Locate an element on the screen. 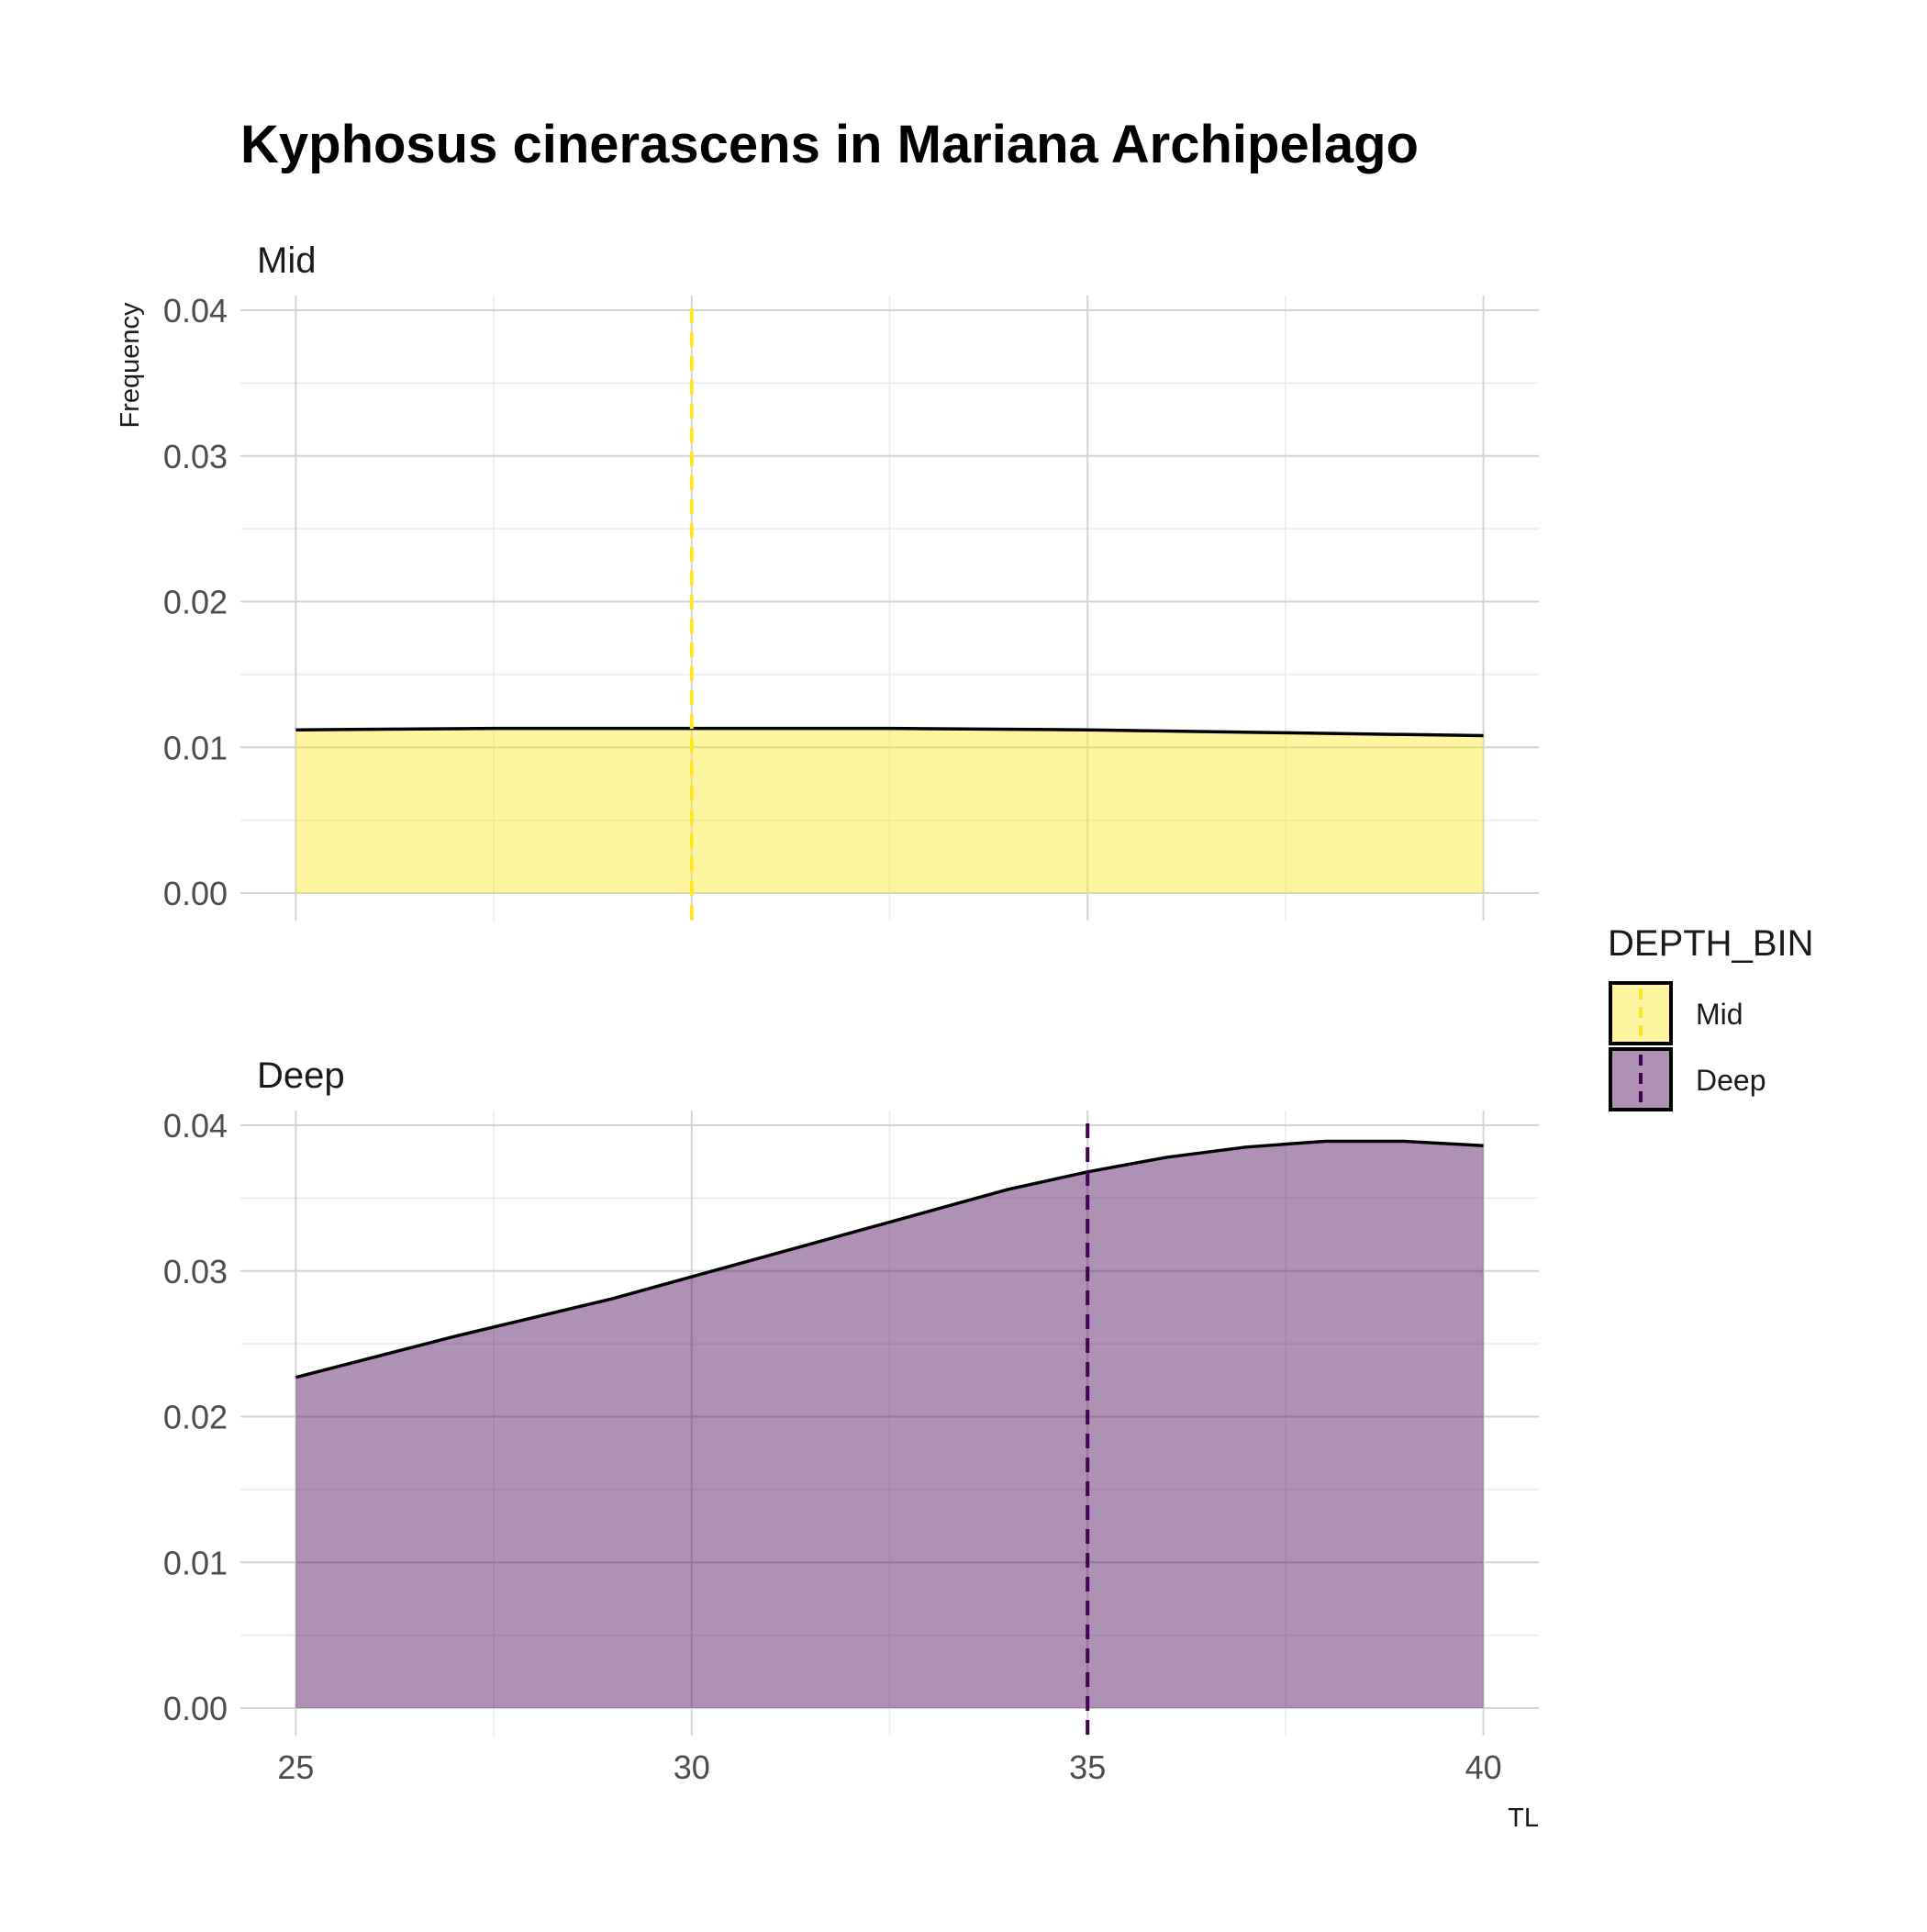 The image size is (1927, 1932). legend-label-mid: Mid is located at coordinates (1719, 1014).